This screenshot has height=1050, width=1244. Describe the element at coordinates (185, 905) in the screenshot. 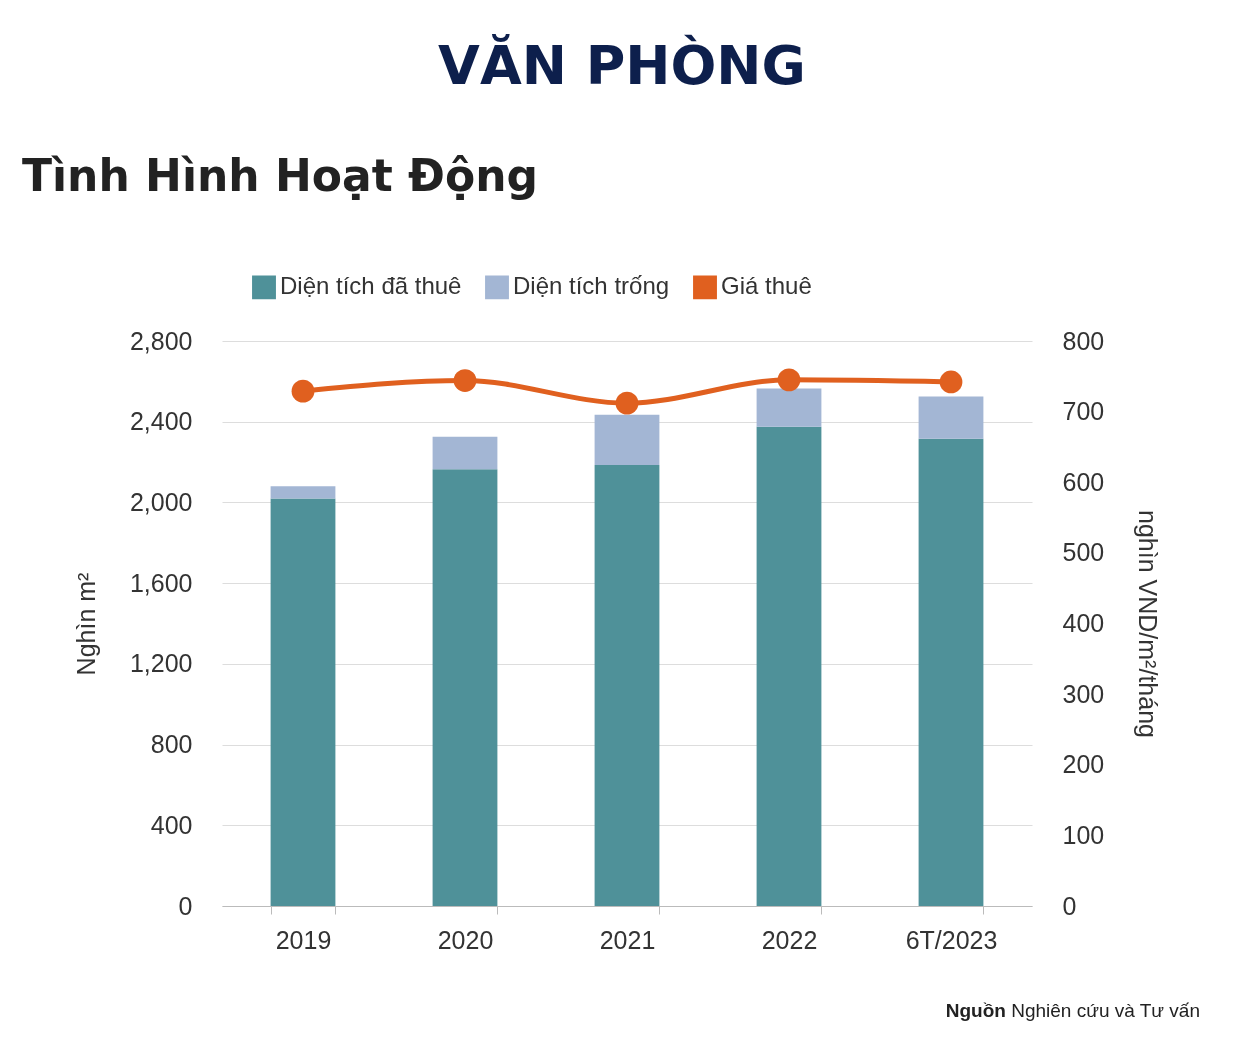

I see `y-tick-label: 0` at that location.